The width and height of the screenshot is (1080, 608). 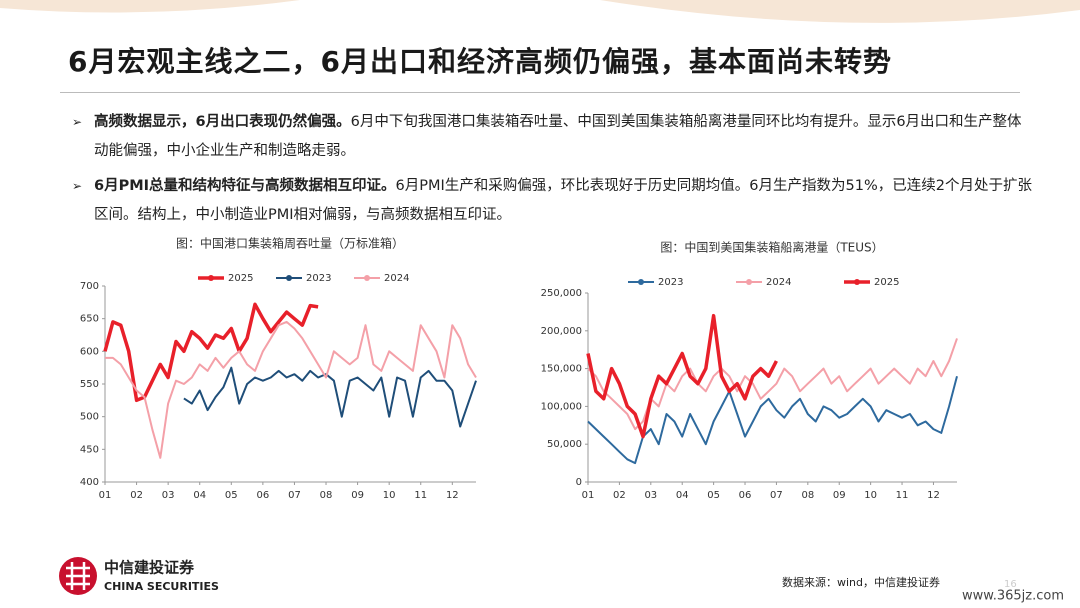 I want to click on source: 数据来源：wind，中信建投证券, so click(x=861, y=582).